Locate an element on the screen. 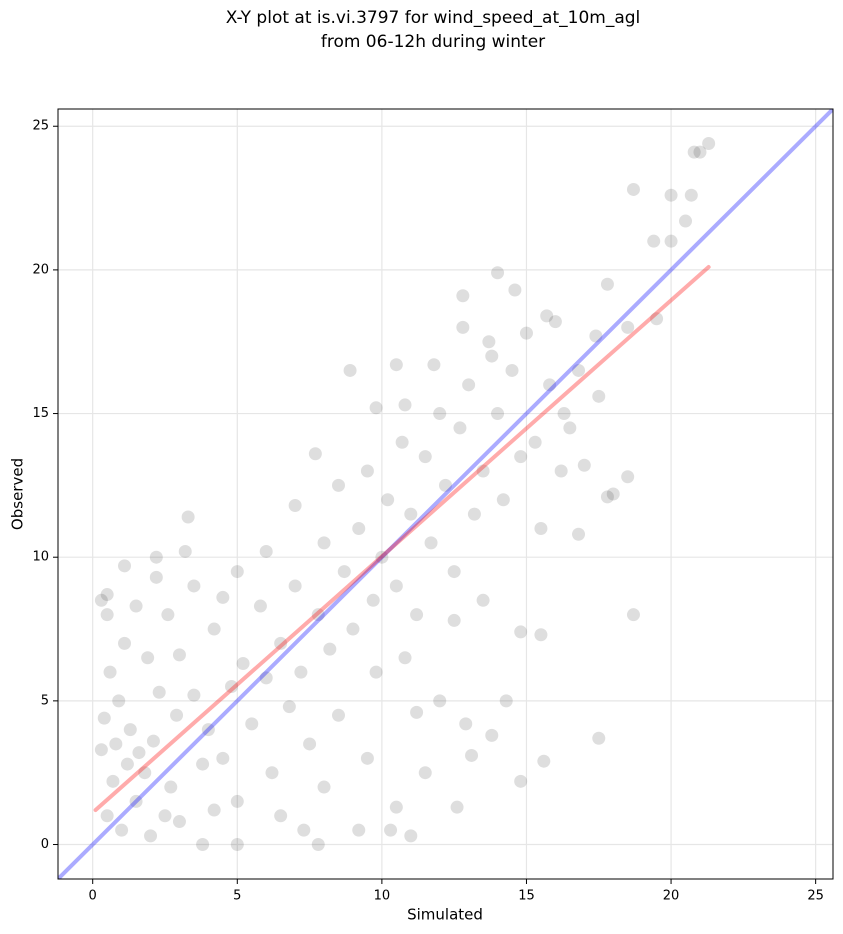 The width and height of the screenshot is (843, 934). y-tick-label: 0 is located at coordinates (45, 844).